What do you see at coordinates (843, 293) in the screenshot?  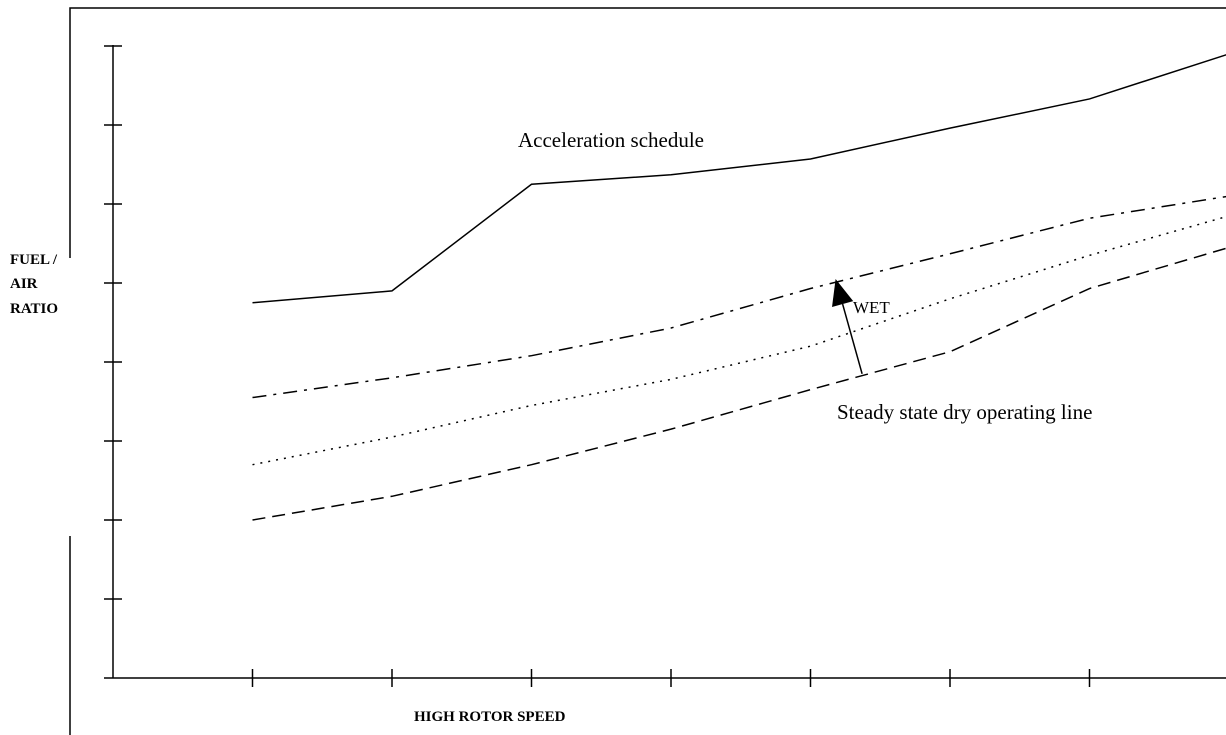 I see `arrow-head` at bounding box center [843, 293].